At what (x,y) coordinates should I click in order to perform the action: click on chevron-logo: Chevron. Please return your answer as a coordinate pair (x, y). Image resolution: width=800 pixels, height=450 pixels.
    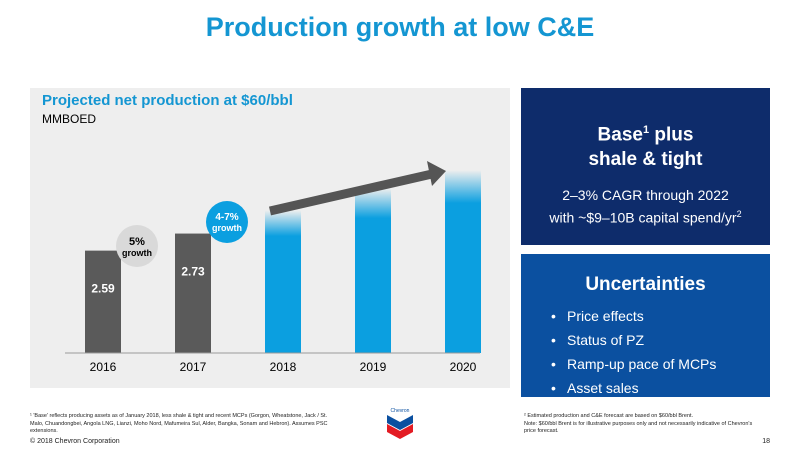
    Looking at the image, I should click on (400, 423).